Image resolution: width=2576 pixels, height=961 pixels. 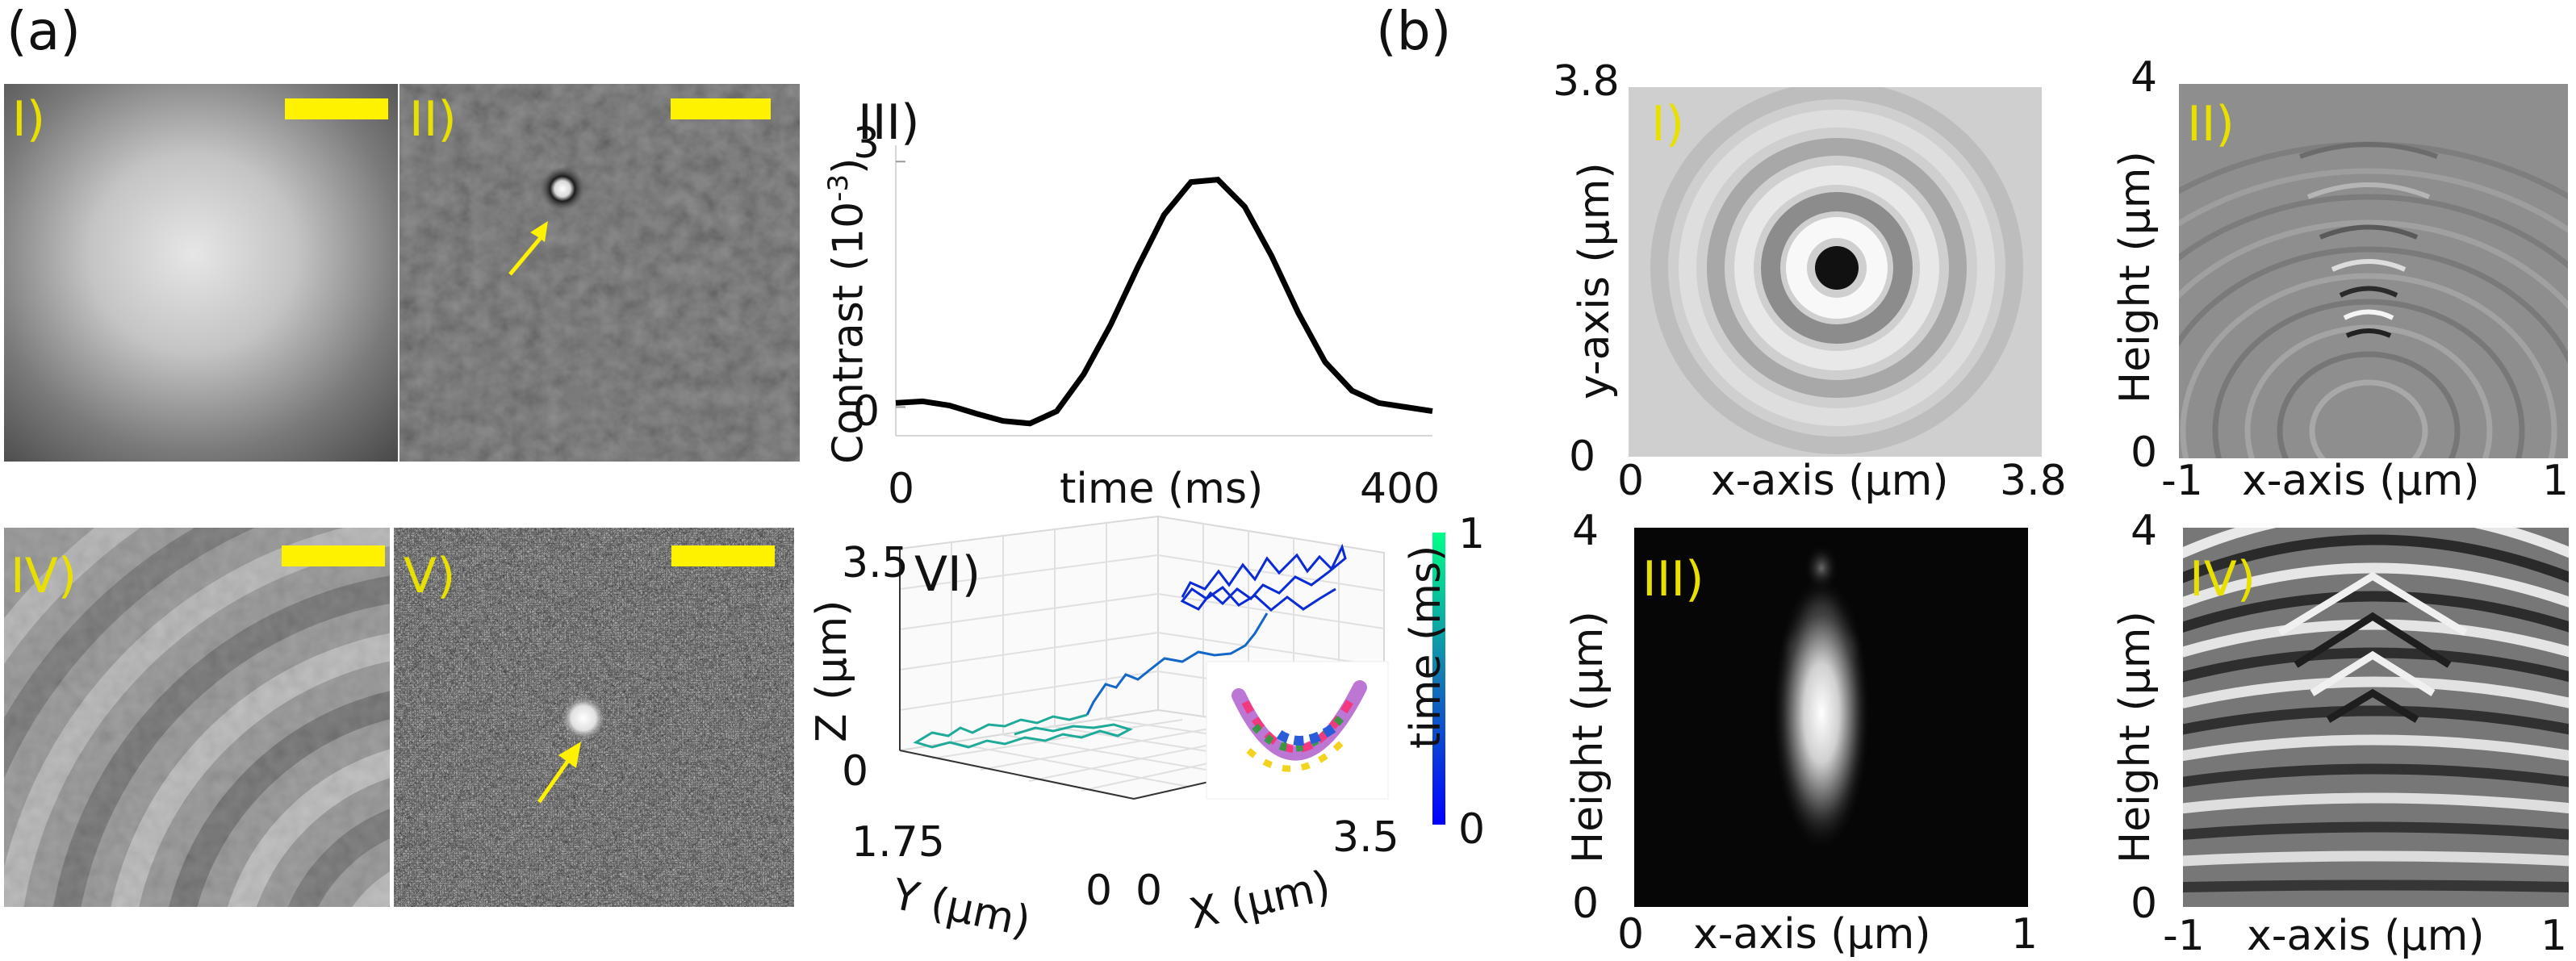 I want to click on b1-x-label: x-axis (µm), so click(x=1830, y=481).